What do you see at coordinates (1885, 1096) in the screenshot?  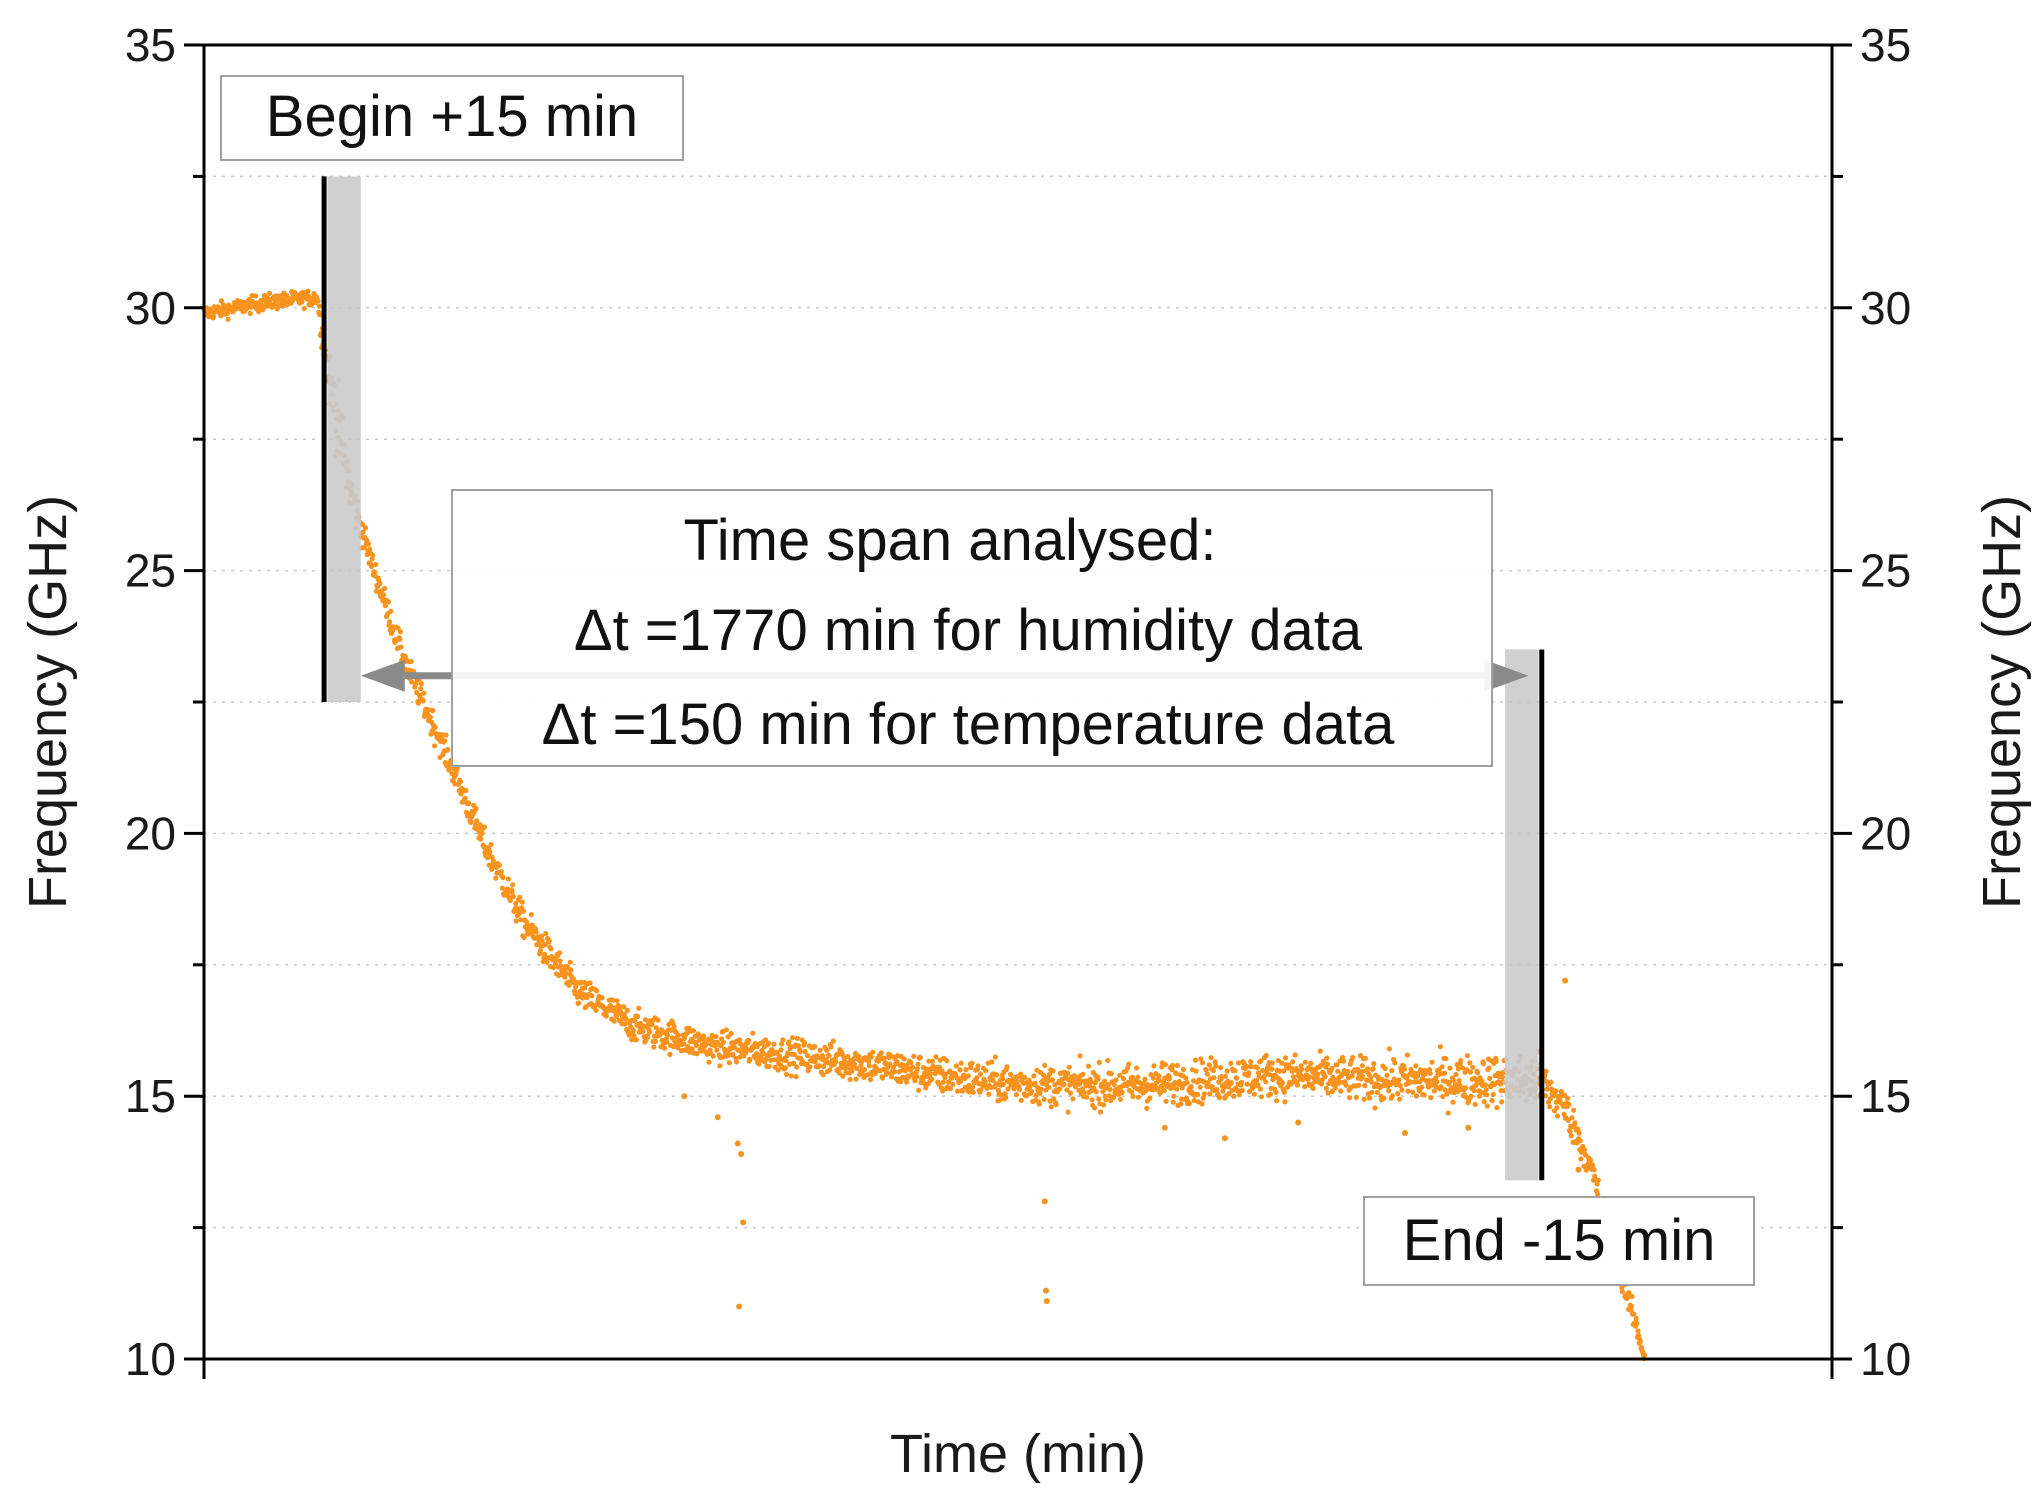 I see `y-tick-label-right: 15` at bounding box center [1885, 1096].